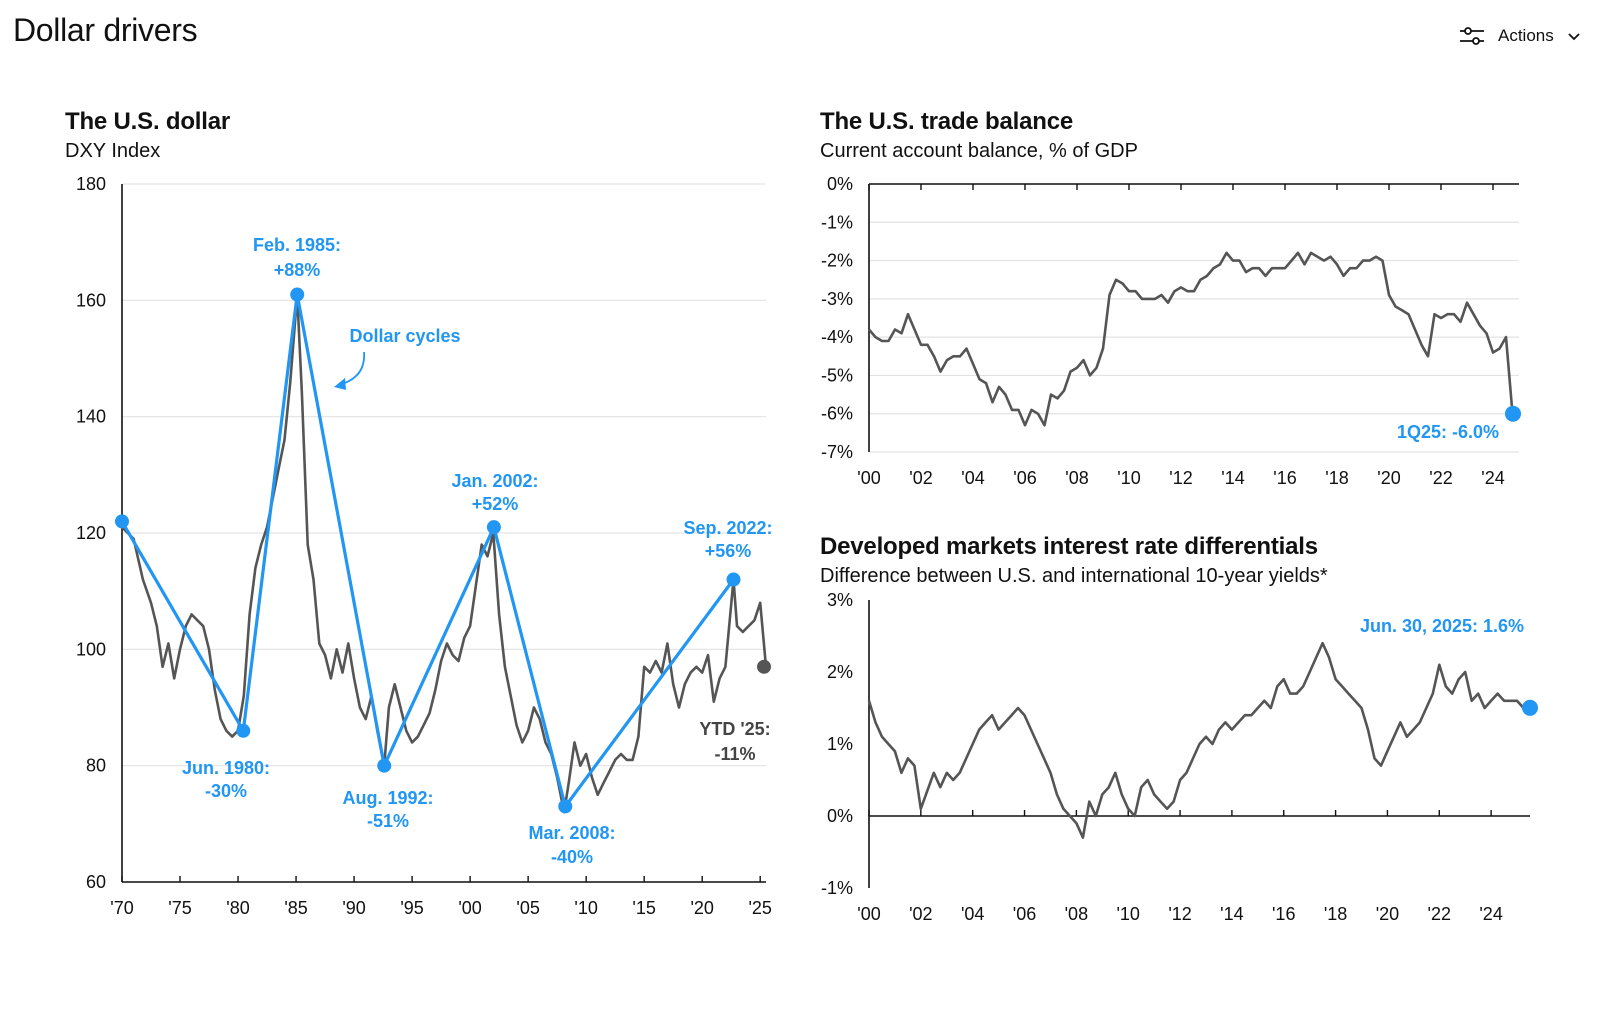 This screenshot has height=1012, width=1600. What do you see at coordinates (1128, 478) in the screenshot?
I see `trade-x-tick-label: '10` at bounding box center [1128, 478].